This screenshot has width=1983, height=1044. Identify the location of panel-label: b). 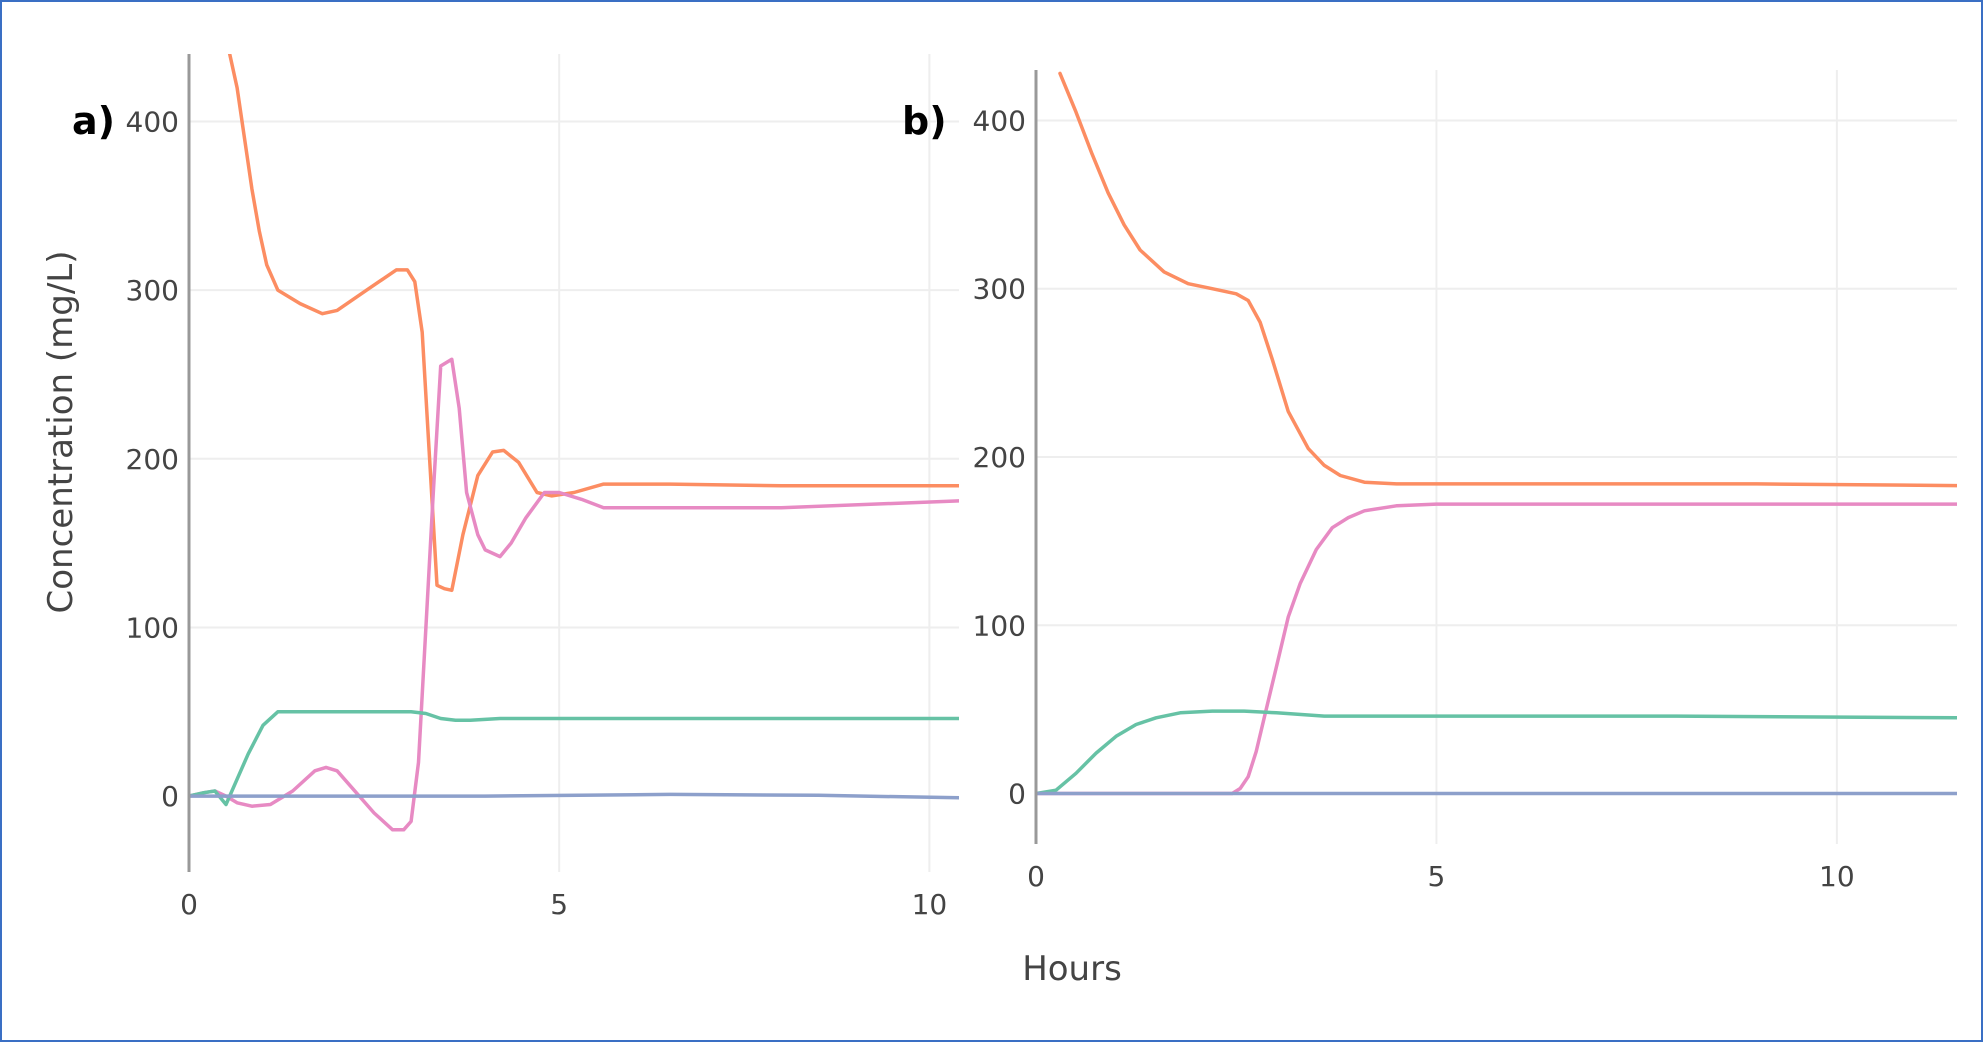
(924, 121).